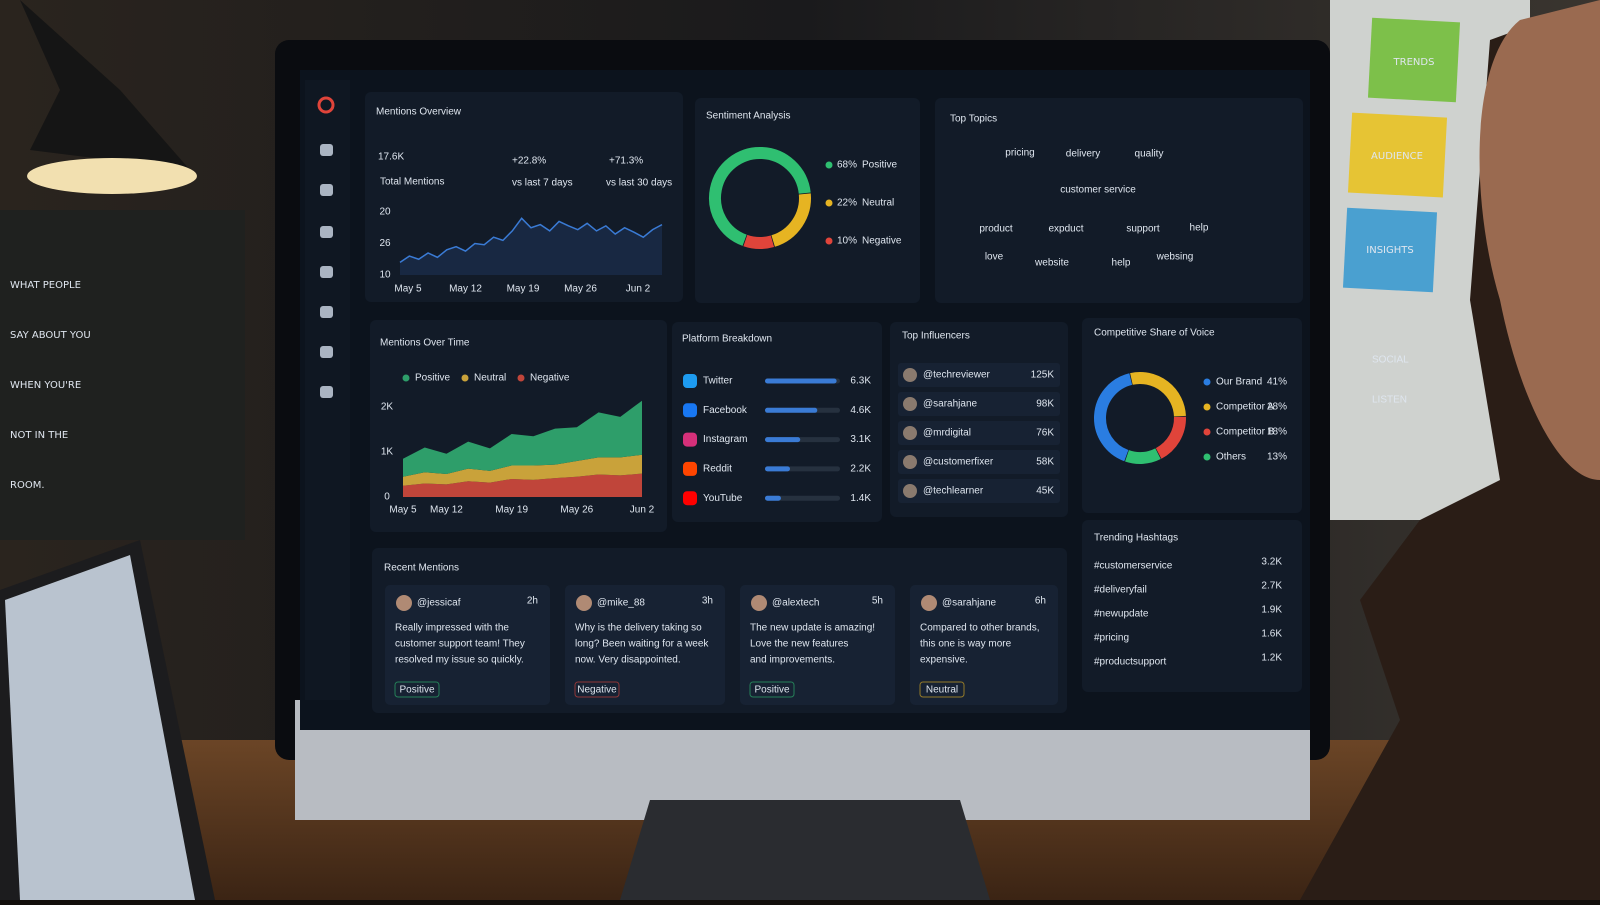 This screenshot has width=1600, height=905. Describe the element at coordinates (439, 603) in the screenshot. I see `mention-handle: @jessicaf` at that location.